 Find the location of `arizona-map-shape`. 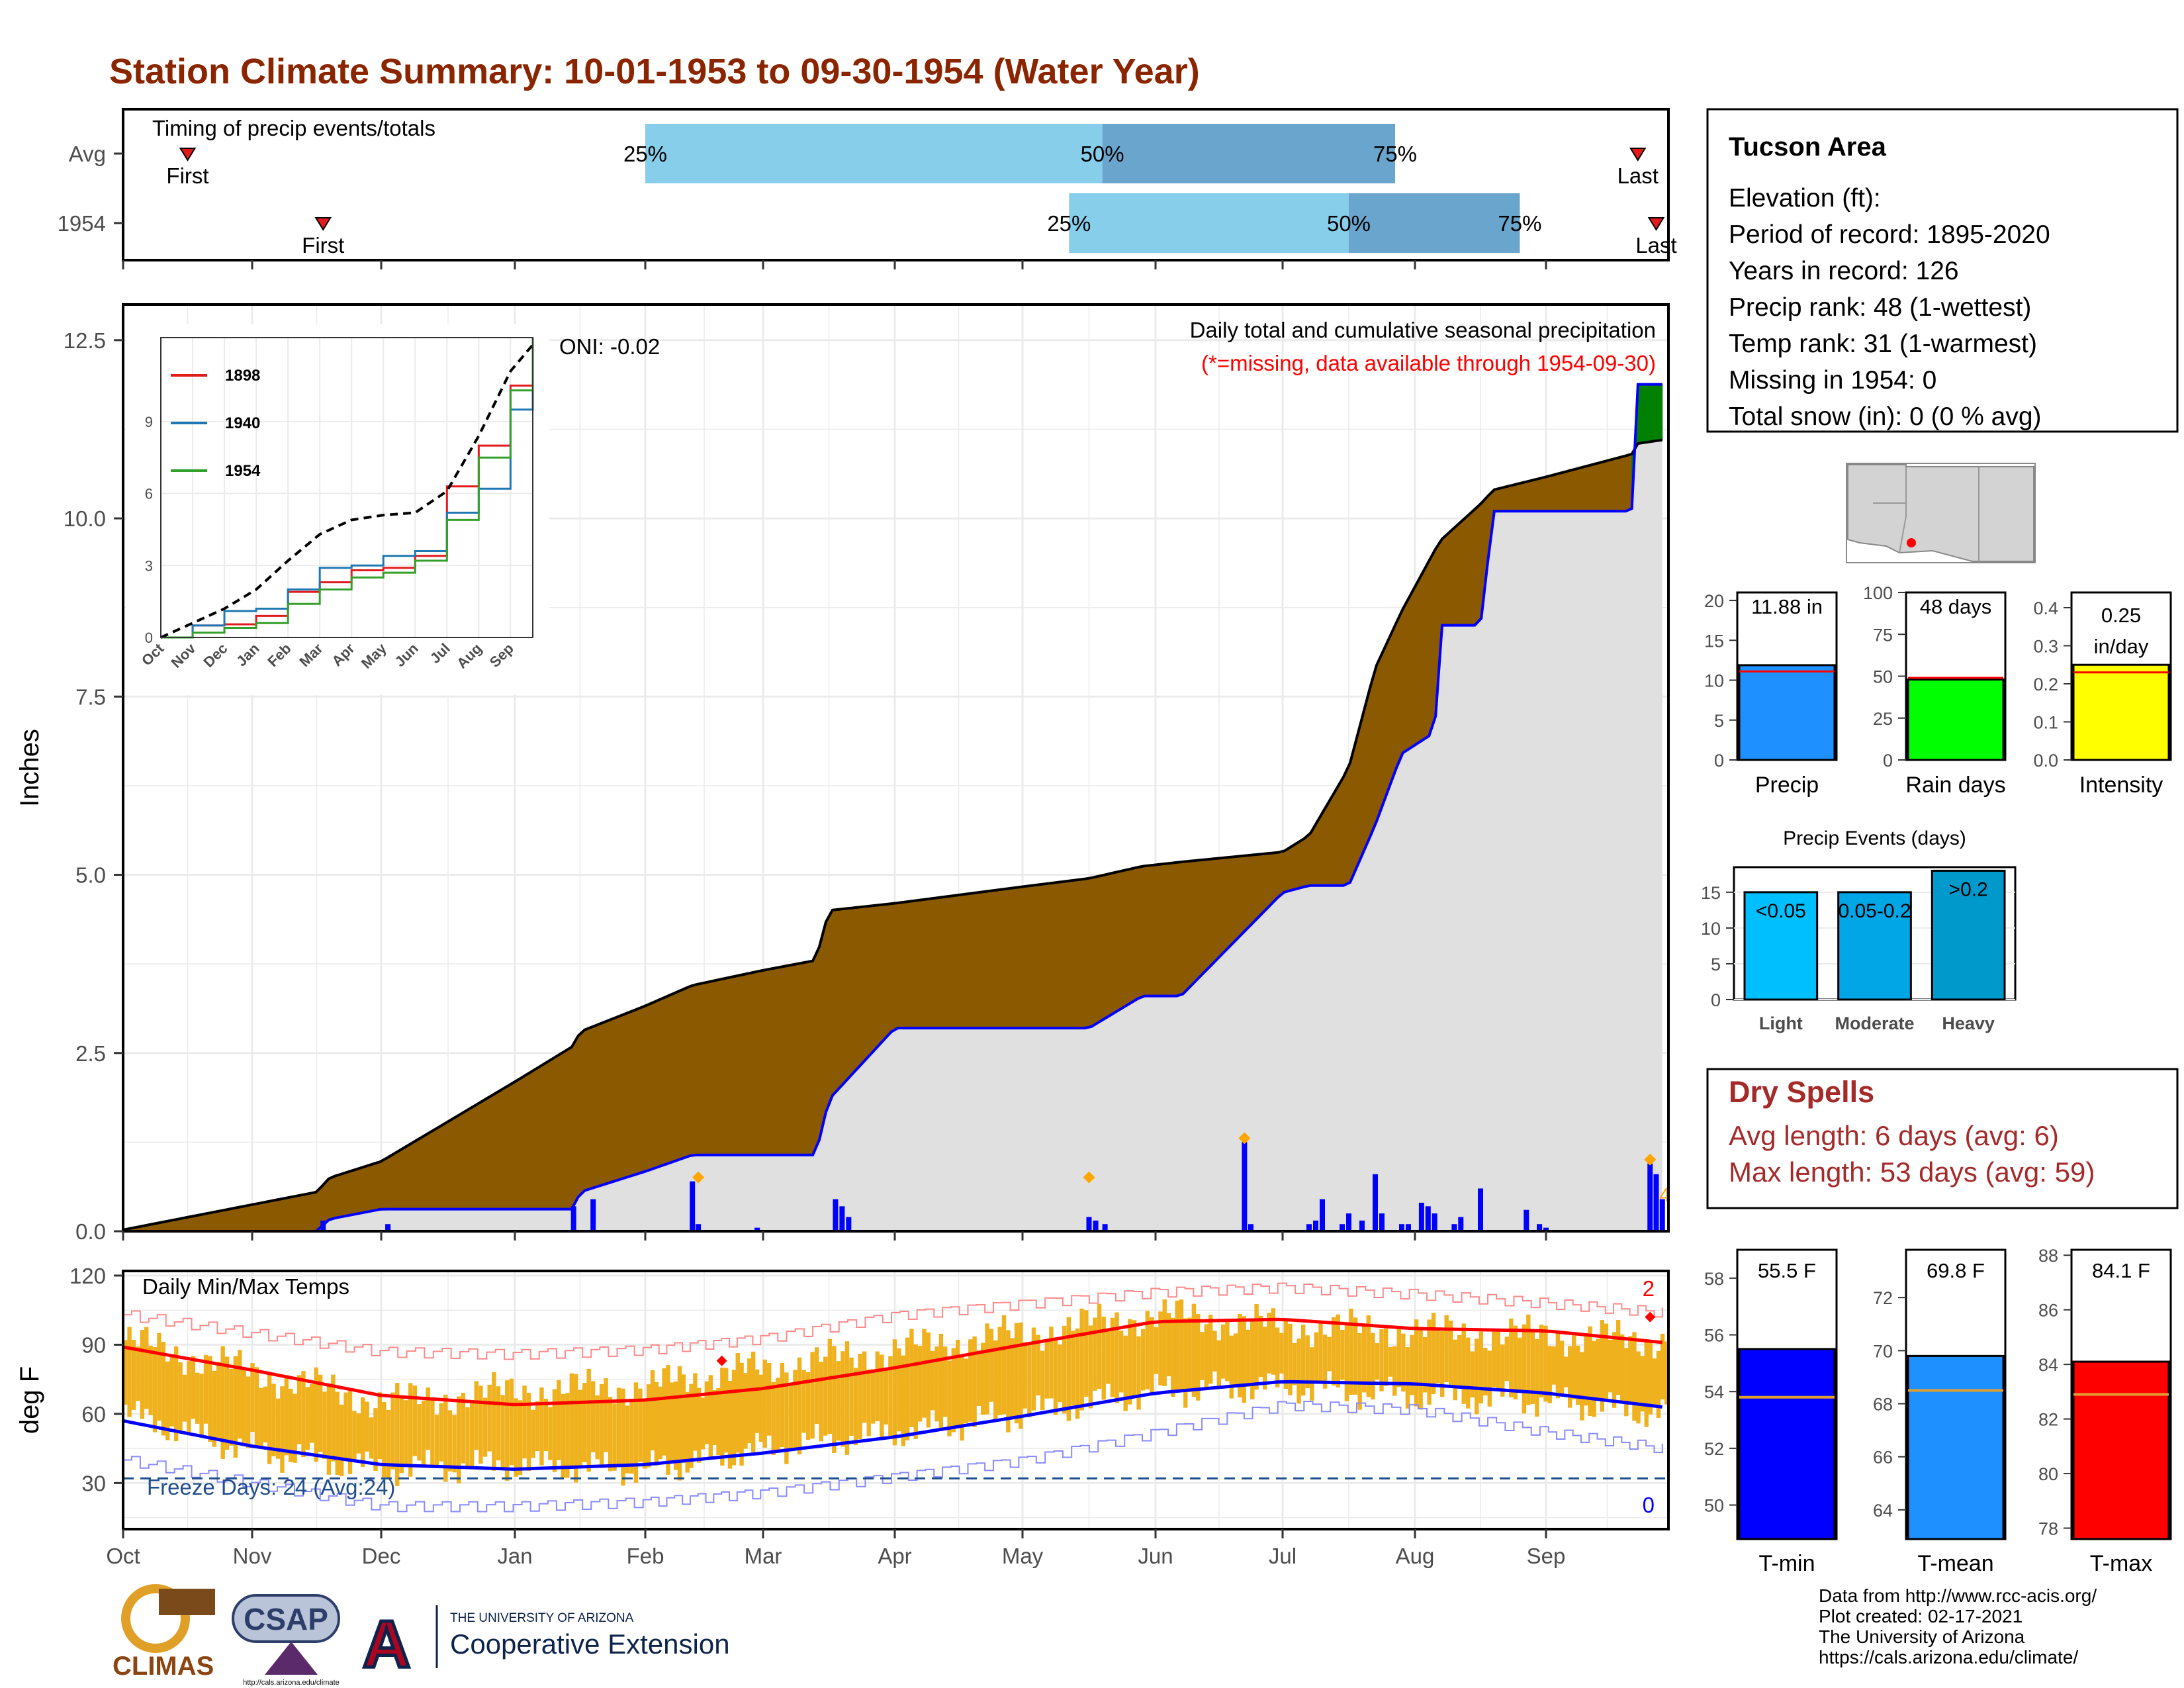

arizona-map-shape is located at coordinates (1940, 513).